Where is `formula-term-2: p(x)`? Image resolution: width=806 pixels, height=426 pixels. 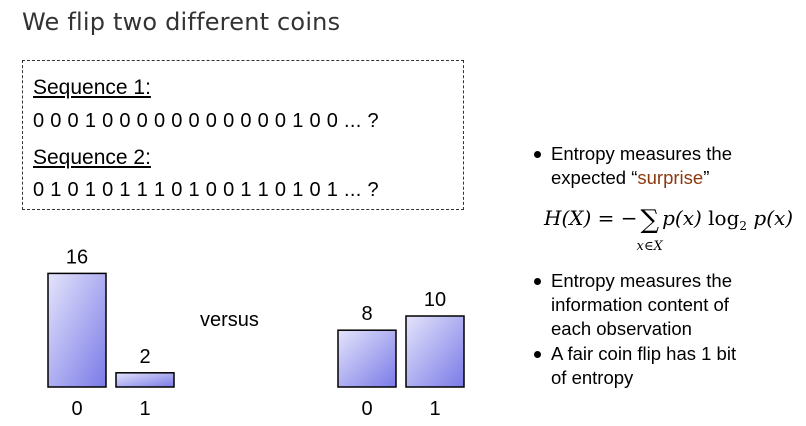 formula-term-2: p(x) is located at coordinates (770, 218).